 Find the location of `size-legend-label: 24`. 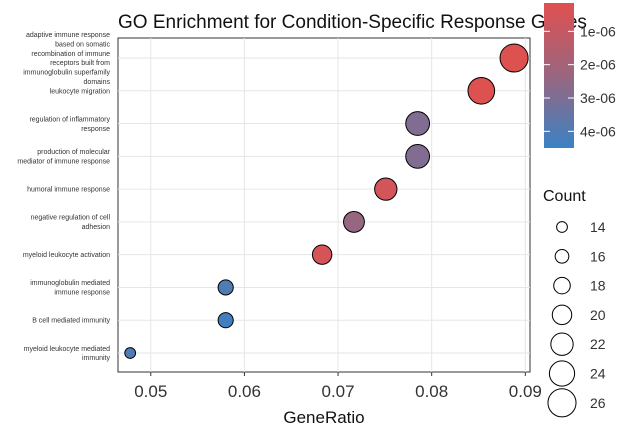

size-legend-label: 24 is located at coordinates (598, 374).